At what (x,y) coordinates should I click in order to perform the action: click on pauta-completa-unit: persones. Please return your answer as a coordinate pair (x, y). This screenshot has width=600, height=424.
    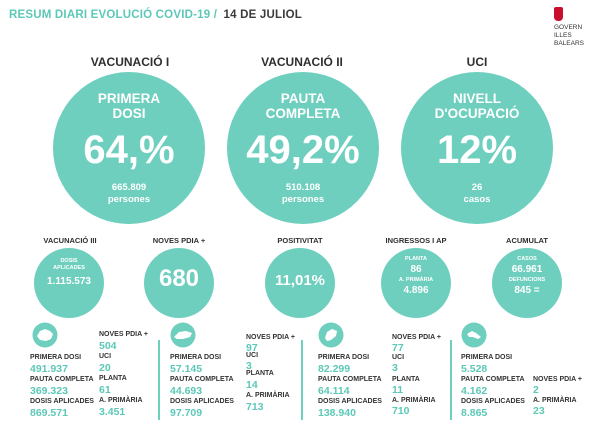
    Looking at the image, I should click on (303, 199).